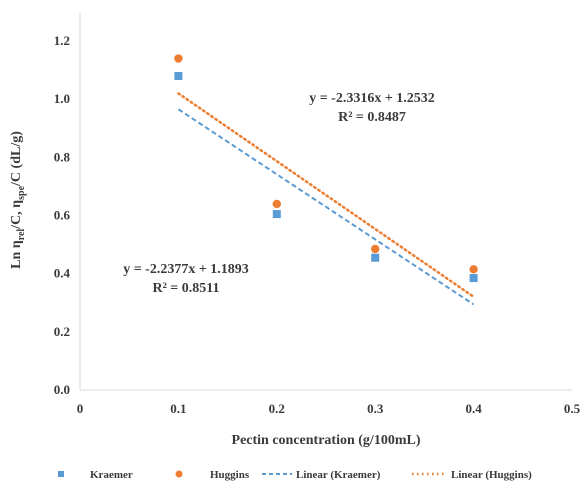 This screenshot has width=580, height=486. I want to click on y-tick-label: 0.4, so click(62, 273).